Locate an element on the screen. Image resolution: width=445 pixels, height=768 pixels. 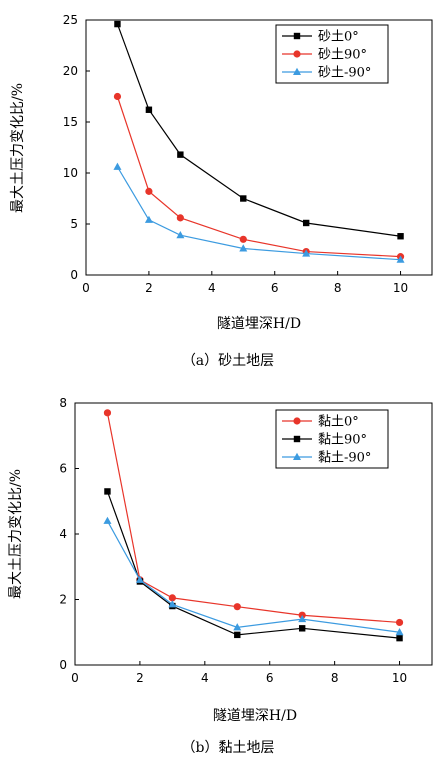
chart-b-xlabel: 隧道埋深H/D is located at coordinates (255, 716).